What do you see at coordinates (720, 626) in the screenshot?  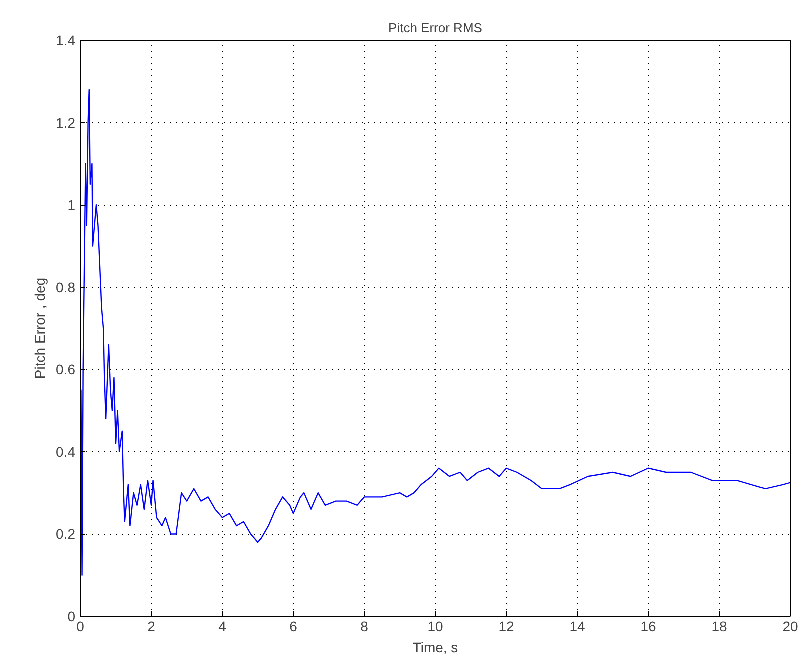 I see `x-tick-label: 18` at bounding box center [720, 626].